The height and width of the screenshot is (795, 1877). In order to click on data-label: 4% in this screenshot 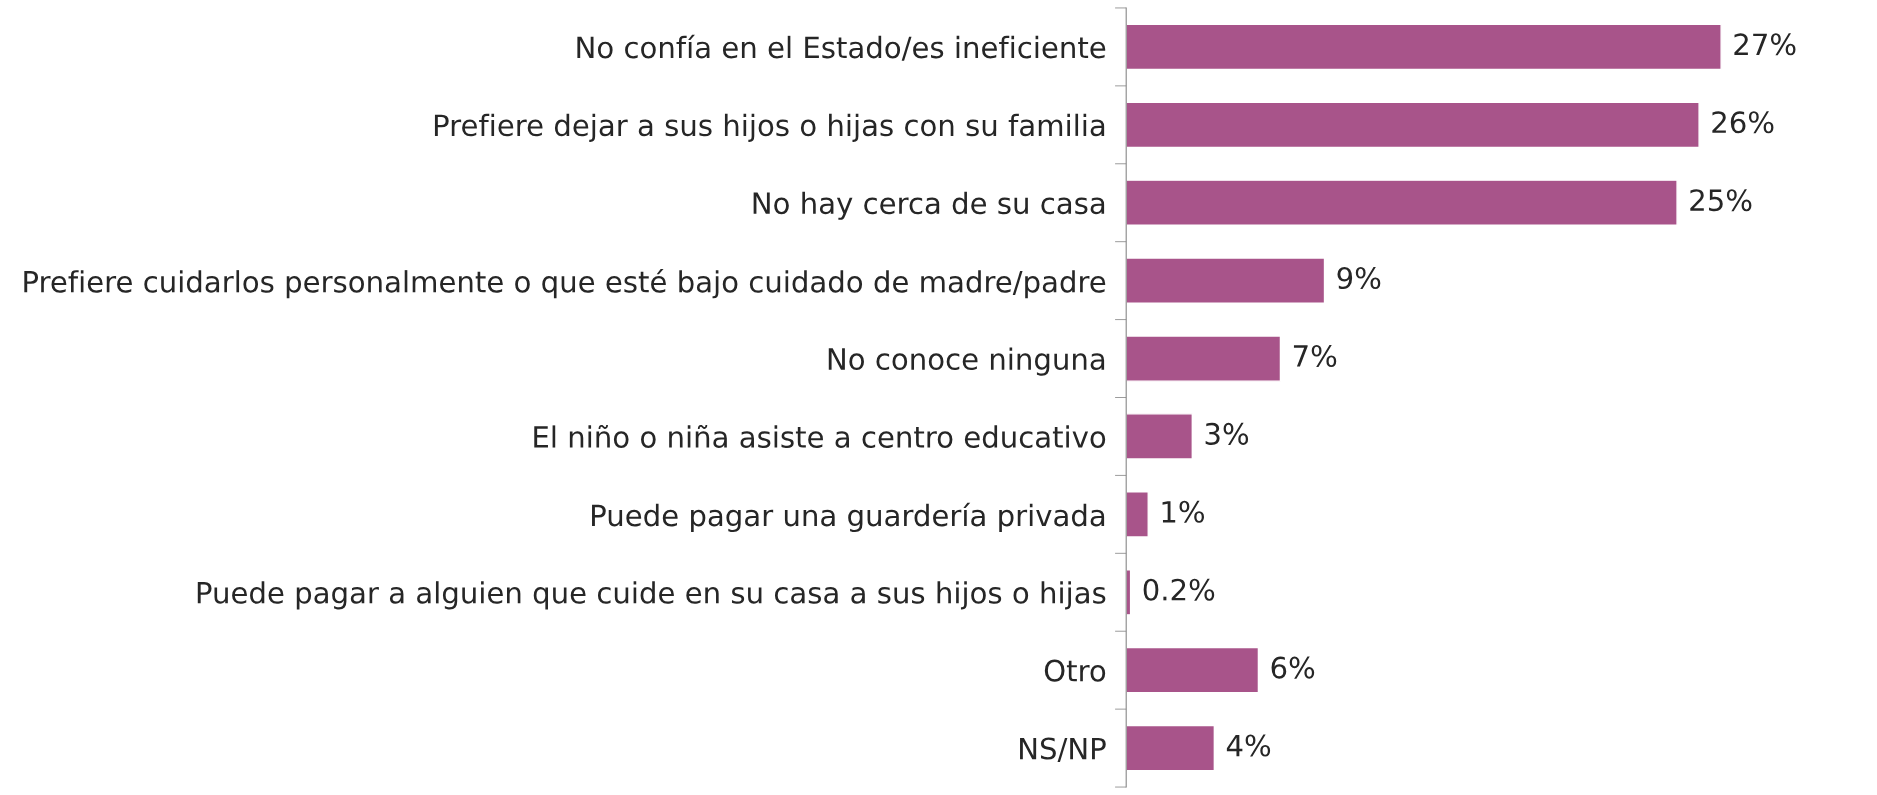, I will do `click(1248, 745)`.